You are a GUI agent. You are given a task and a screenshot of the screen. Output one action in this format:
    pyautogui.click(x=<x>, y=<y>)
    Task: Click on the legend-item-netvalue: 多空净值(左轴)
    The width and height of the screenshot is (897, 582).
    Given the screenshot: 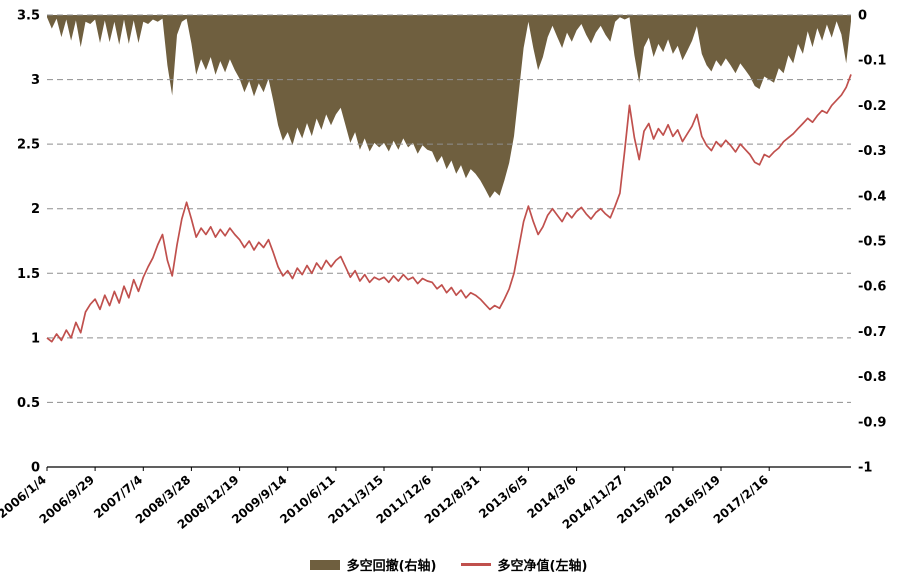 What is the action you would take?
    pyautogui.click(x=524, y=564)
    